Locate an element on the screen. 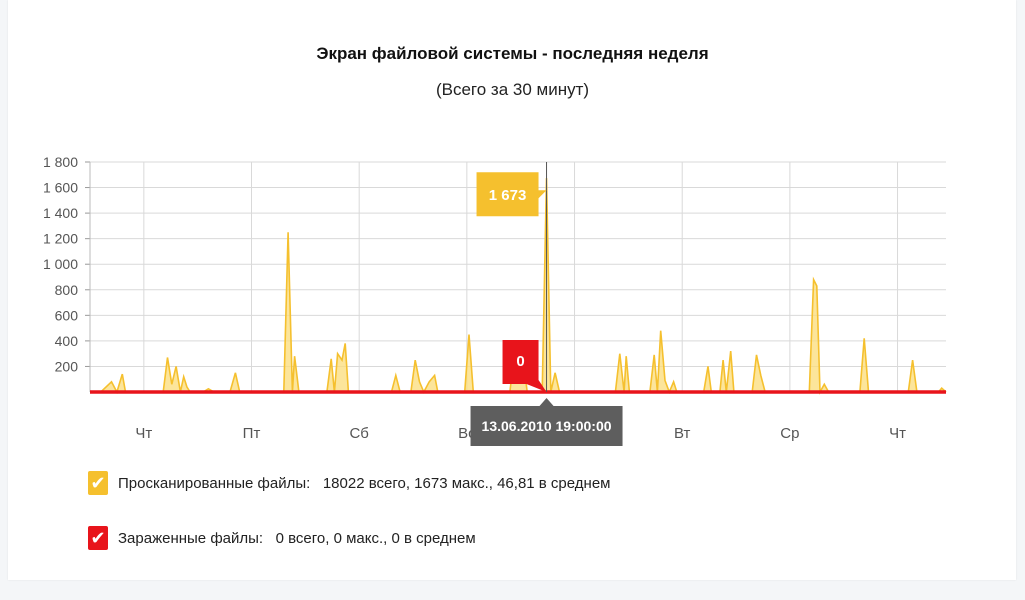 This screenshot has height=600, width=1025. y-tick-label: 1 200 is located at coordinates (60, 239).